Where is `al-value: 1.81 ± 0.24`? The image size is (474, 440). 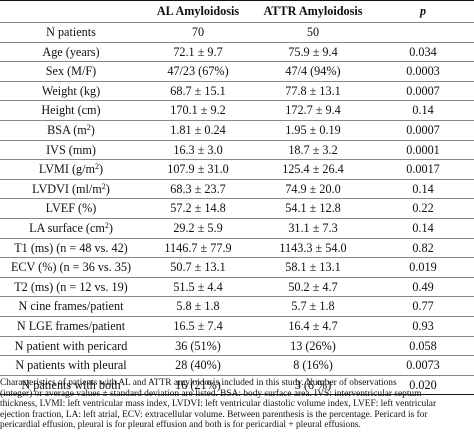
al-value: 1.81 ± 0.24 is located at coordinates (198, 130).